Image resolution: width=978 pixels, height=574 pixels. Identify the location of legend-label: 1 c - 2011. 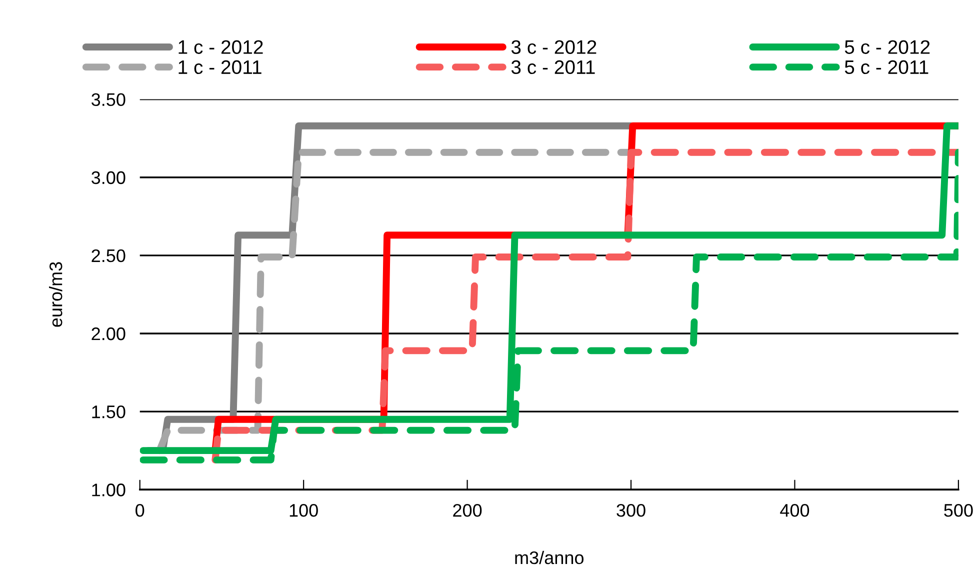
(220, 67).